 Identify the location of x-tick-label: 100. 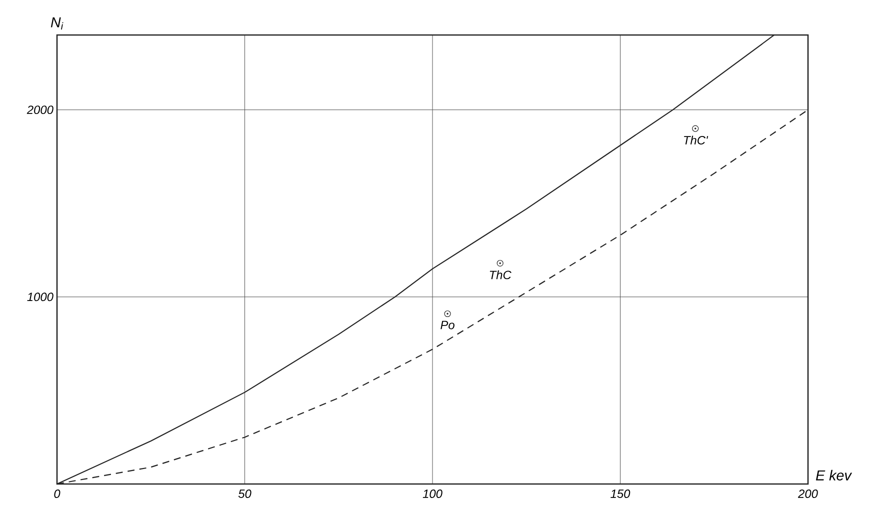
(432, 494).